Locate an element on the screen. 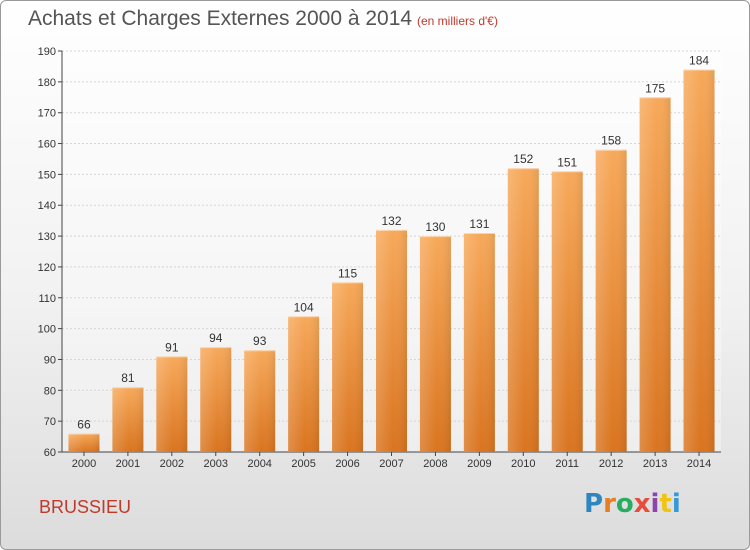 The width and height of the screenshot is (750, 550). y-tick-label: 130 is located at coordinates (47, 237).